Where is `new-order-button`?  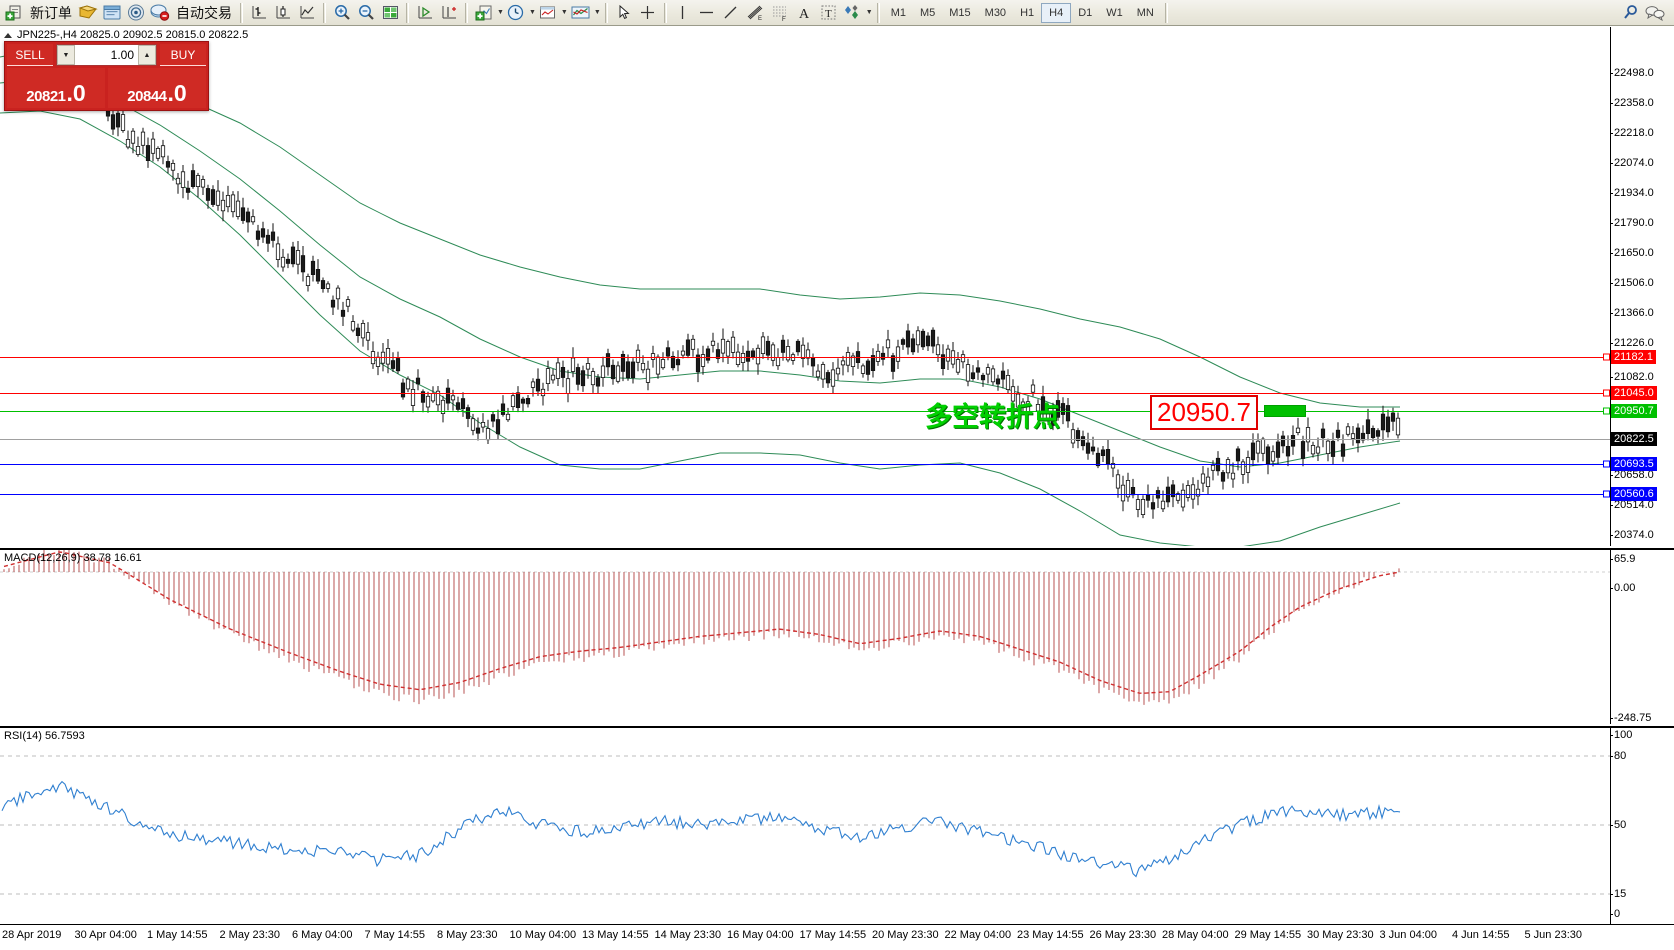
new-order-button is located at coordinates (14, 13).